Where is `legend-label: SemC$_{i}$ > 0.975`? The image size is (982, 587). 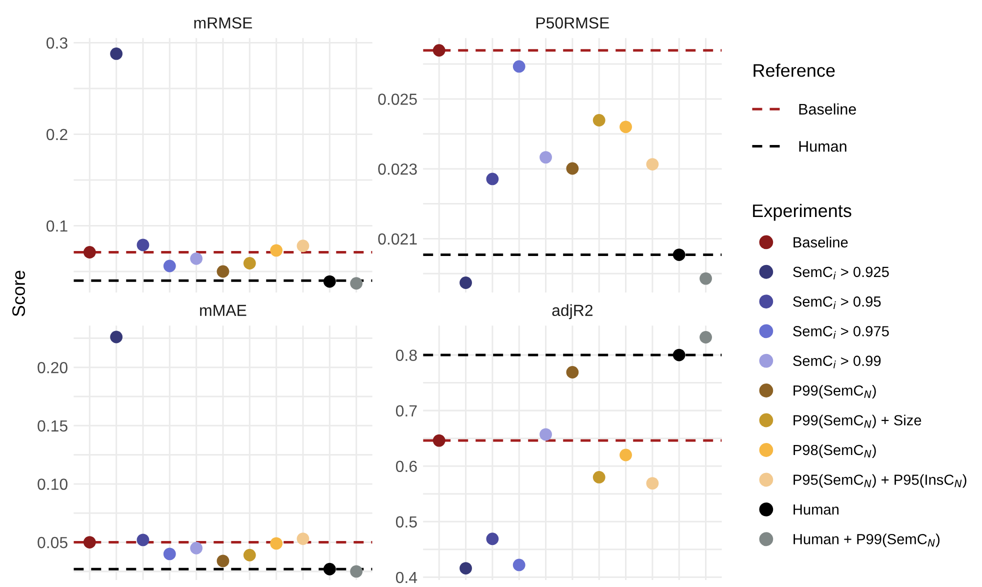
legend-label: SemC$_{i}$ > 0.975 is located at coordinates (841, 332).